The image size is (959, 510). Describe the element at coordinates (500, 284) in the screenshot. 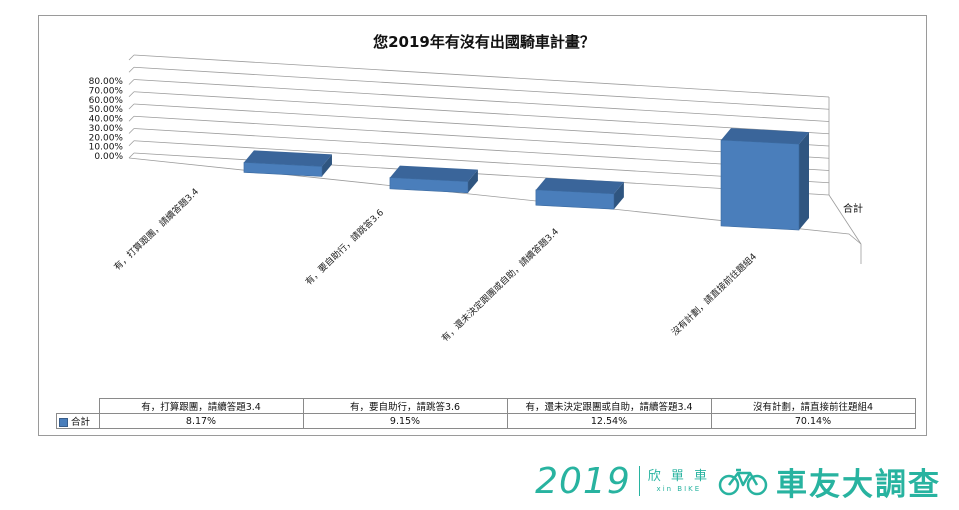

I see `x-tick-label: 有，還未決定跟團或自助，請續答題3.4` at that location.